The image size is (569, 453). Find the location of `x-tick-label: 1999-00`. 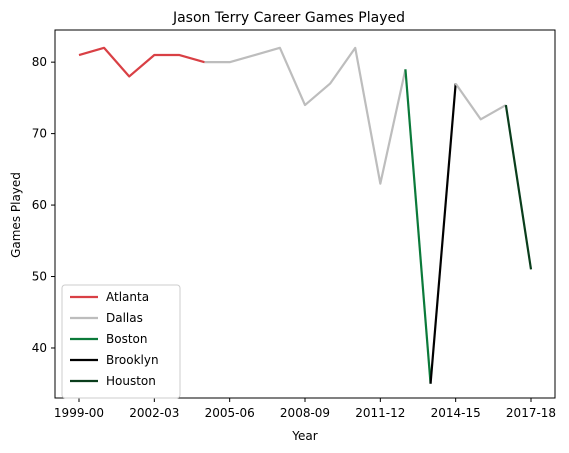

x-tick-label: 1999-00 is located at coordinates (79, 413).